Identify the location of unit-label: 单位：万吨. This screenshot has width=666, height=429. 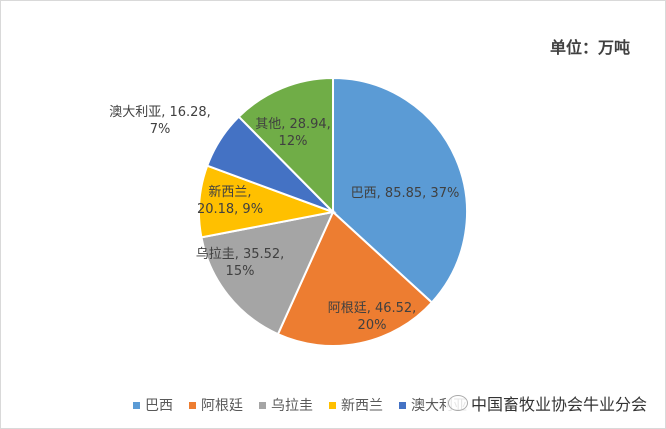
(589, 47).